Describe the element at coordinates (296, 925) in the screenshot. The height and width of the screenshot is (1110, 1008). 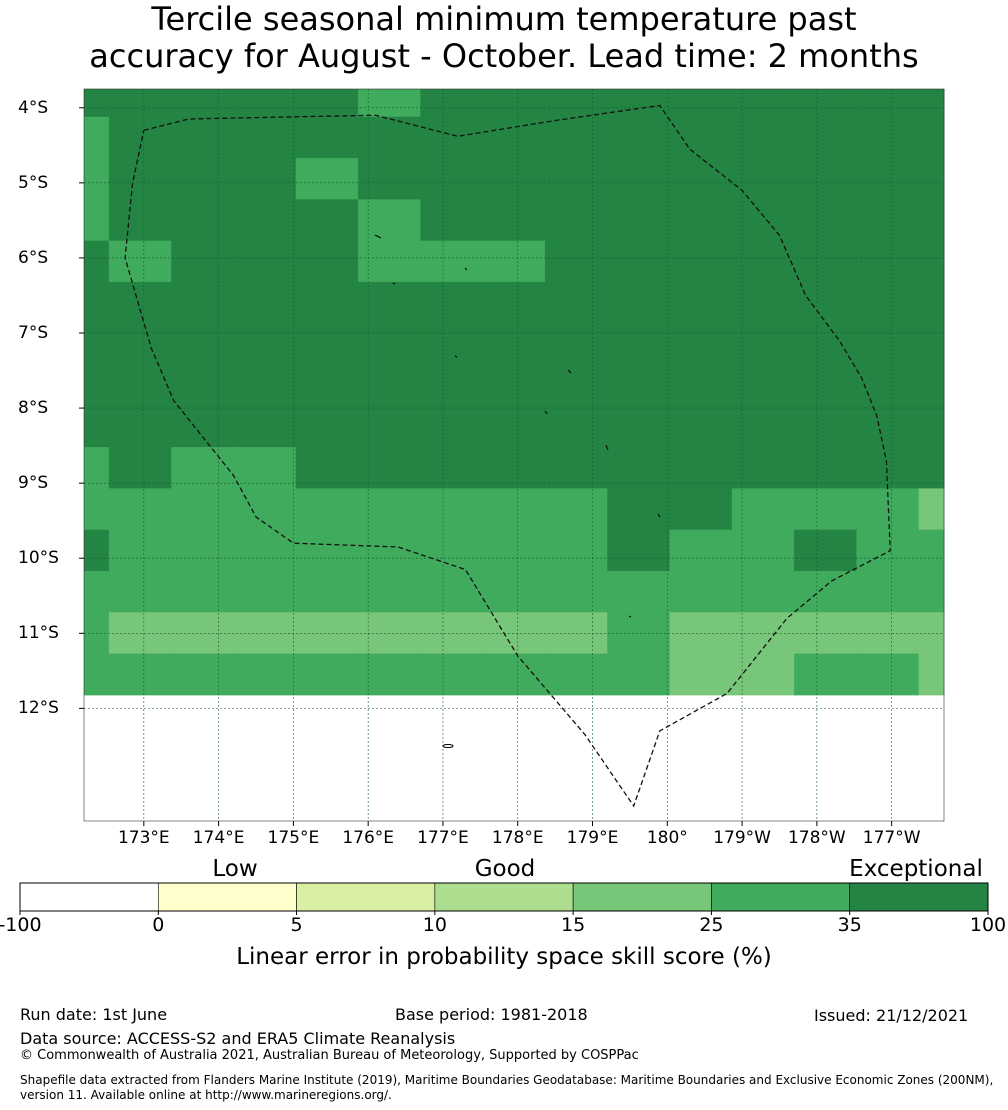
I see `colorbar-tick-label: 5` at that location.